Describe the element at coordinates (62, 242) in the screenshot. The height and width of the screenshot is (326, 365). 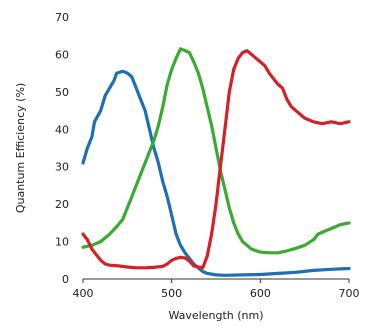
I see `y-tick-label: 10` at that location.